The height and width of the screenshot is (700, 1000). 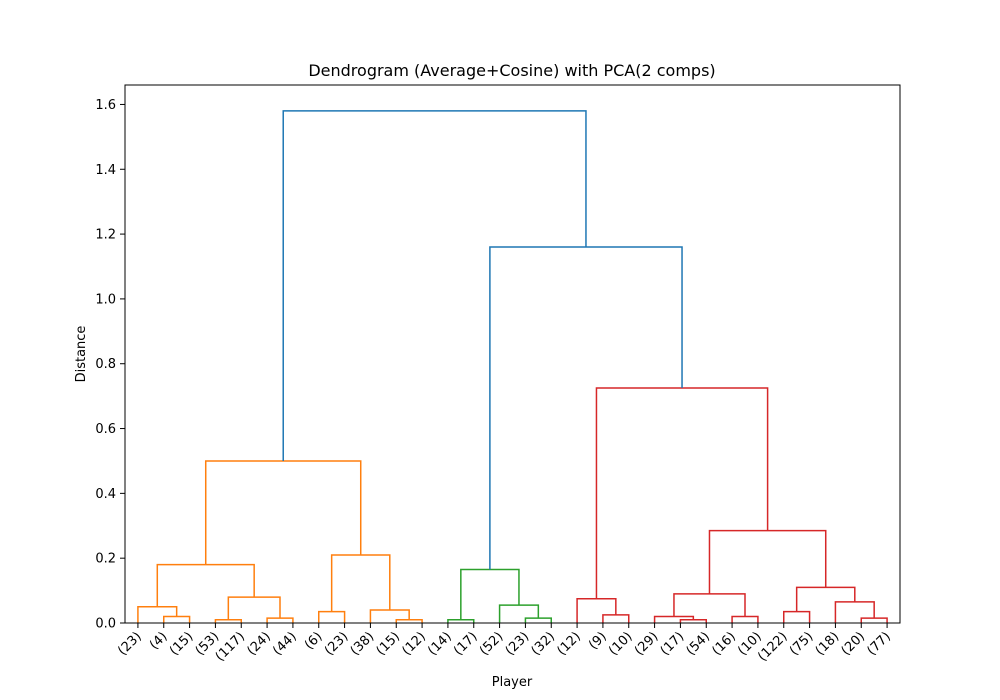 What do you see at coordinates (230, 646) in the screenshot?
I see `leaf-label: (117)` at bounding box center [230, 646].